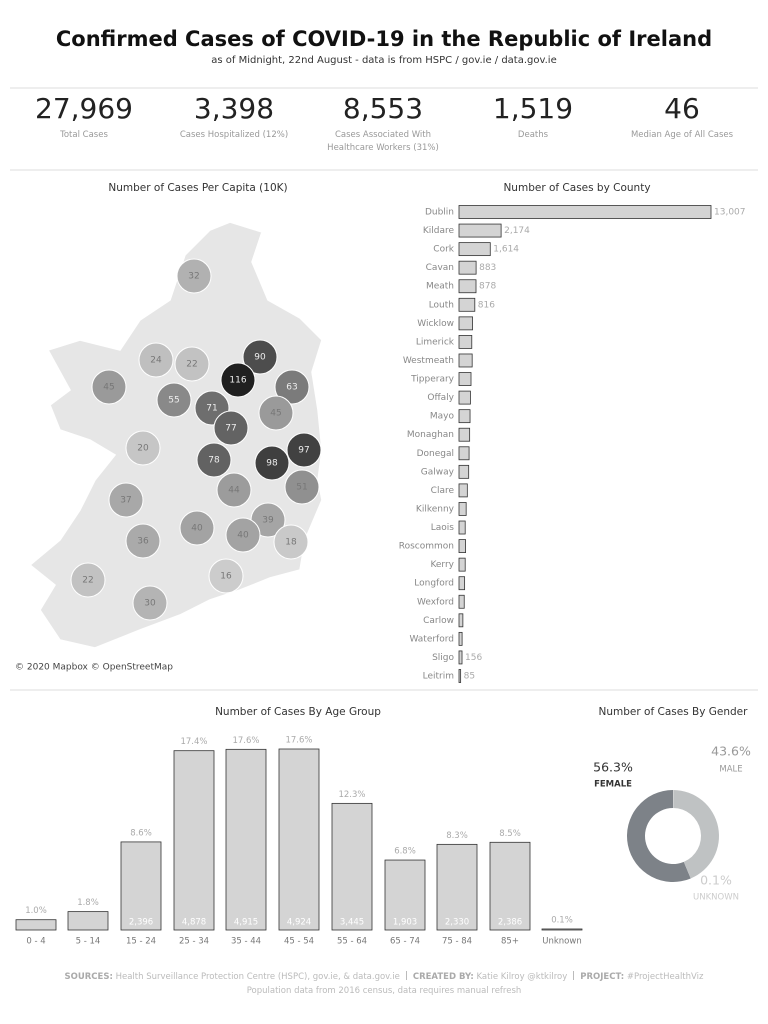  Describe the element at coordinates (440, 268) in the screenshot. I see `county-label: Cavan` at that location.